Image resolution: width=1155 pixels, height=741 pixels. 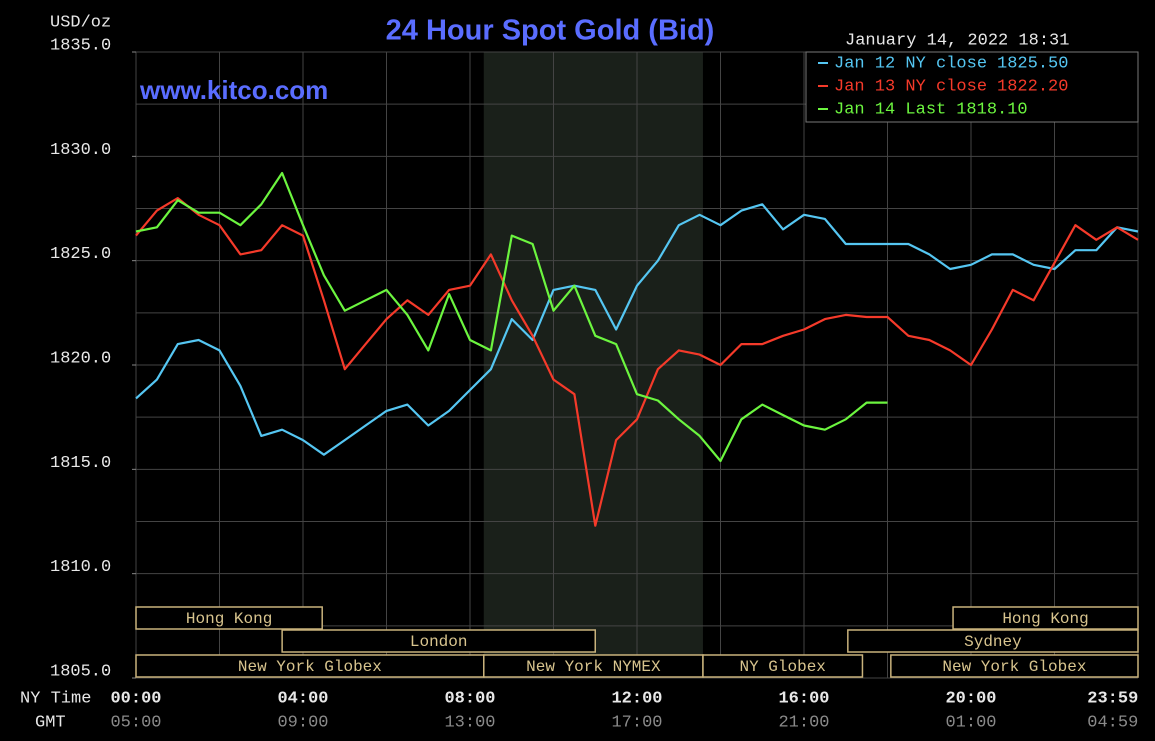 What do you see at coordinates (233, 90) in the screenshot?
I see `watermark: www.kitco.com` at bounding box center [233, 90].